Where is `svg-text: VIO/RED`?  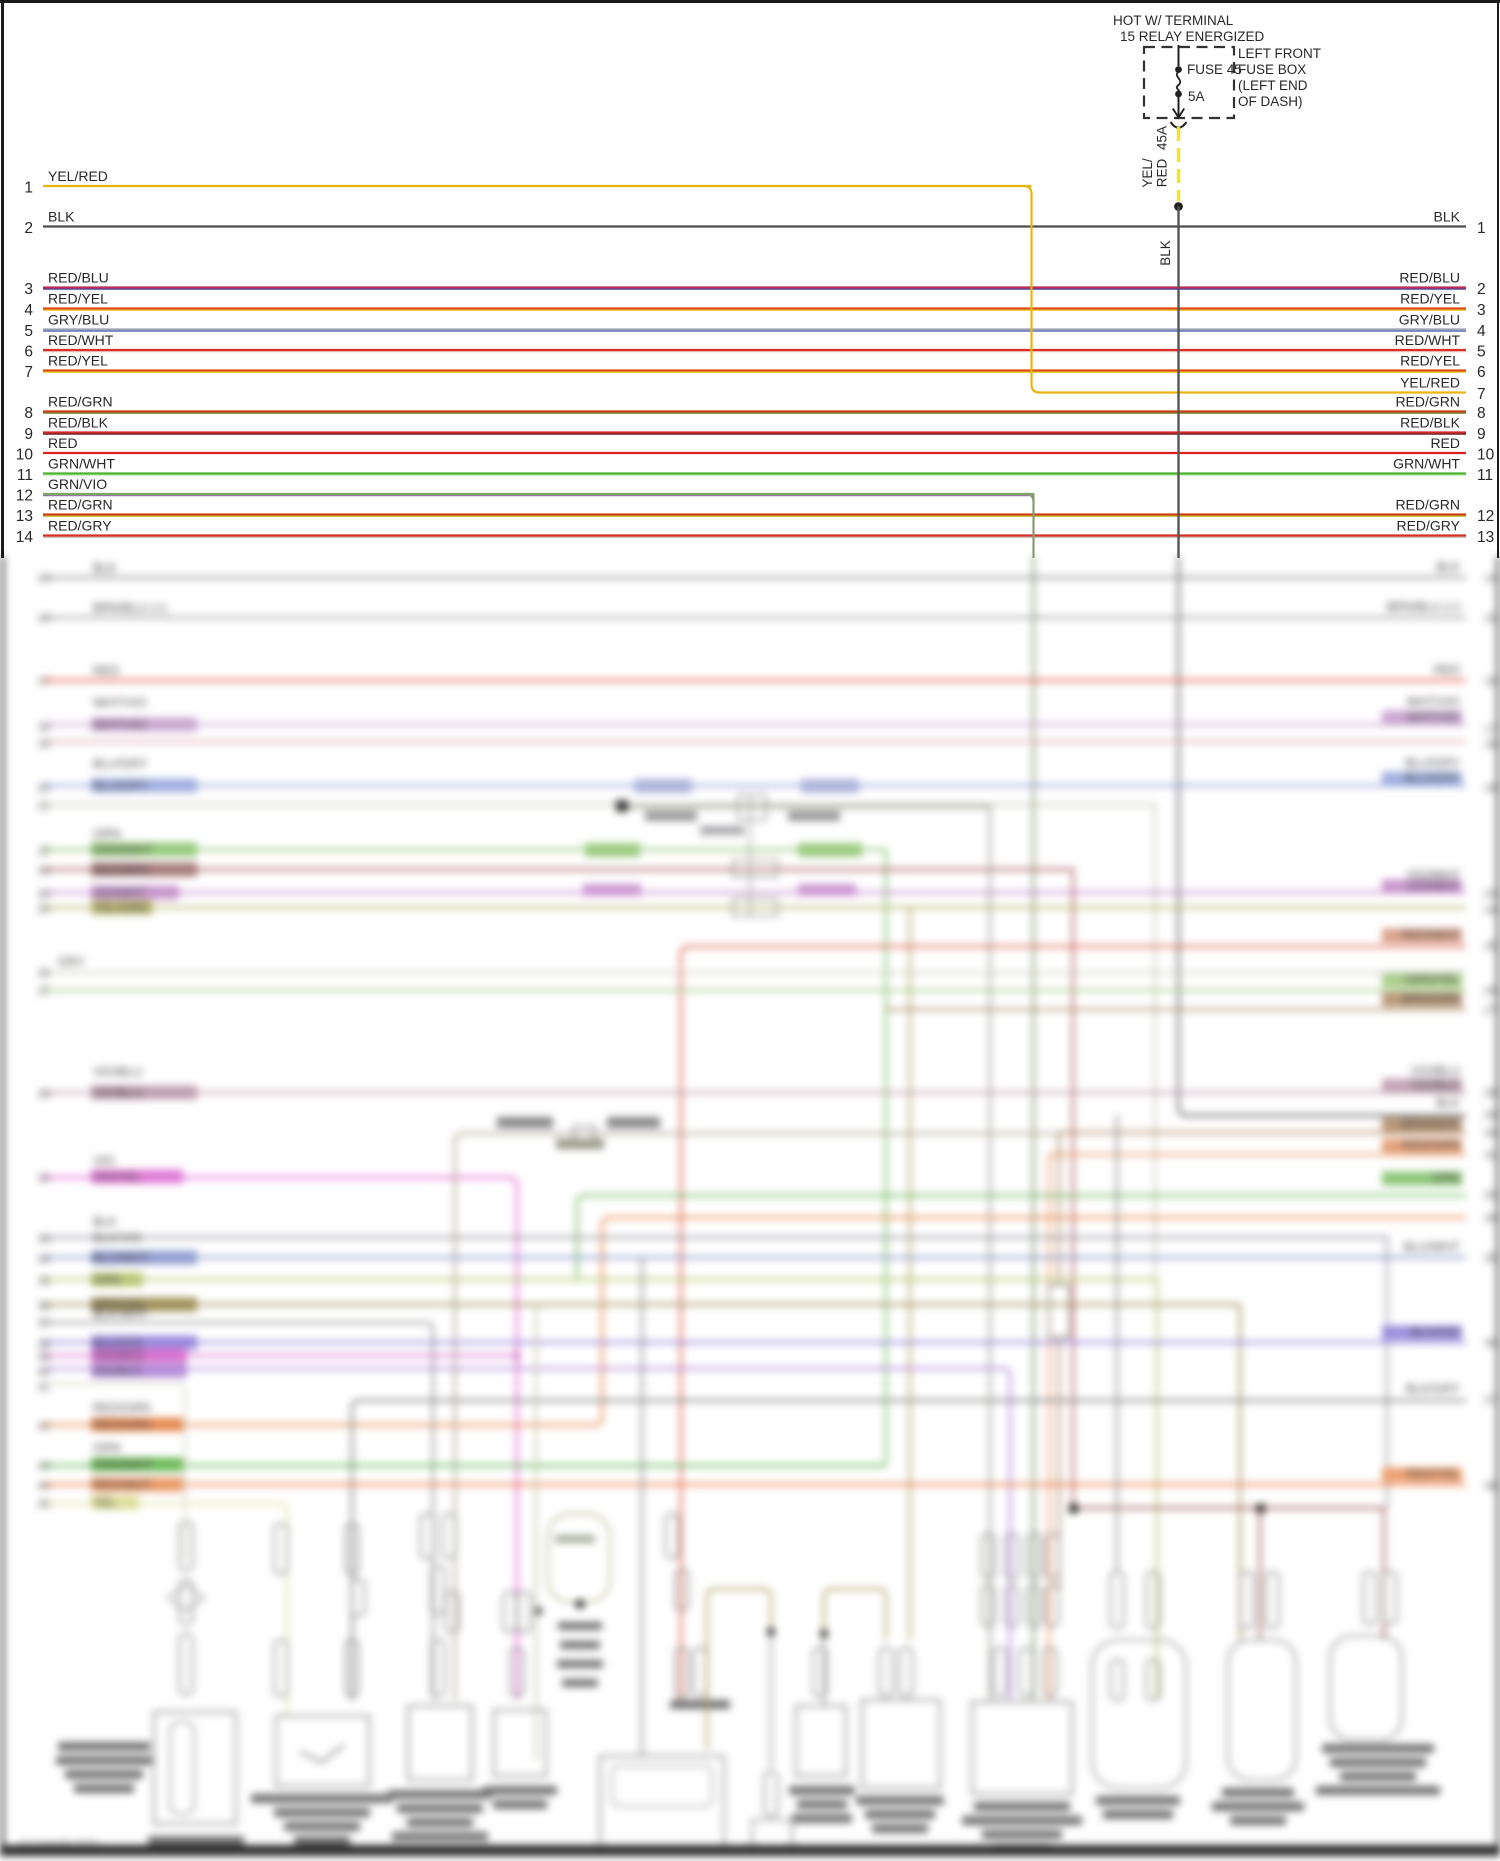
svg-text: VIO/RED is located at coordinates (118, 1356).